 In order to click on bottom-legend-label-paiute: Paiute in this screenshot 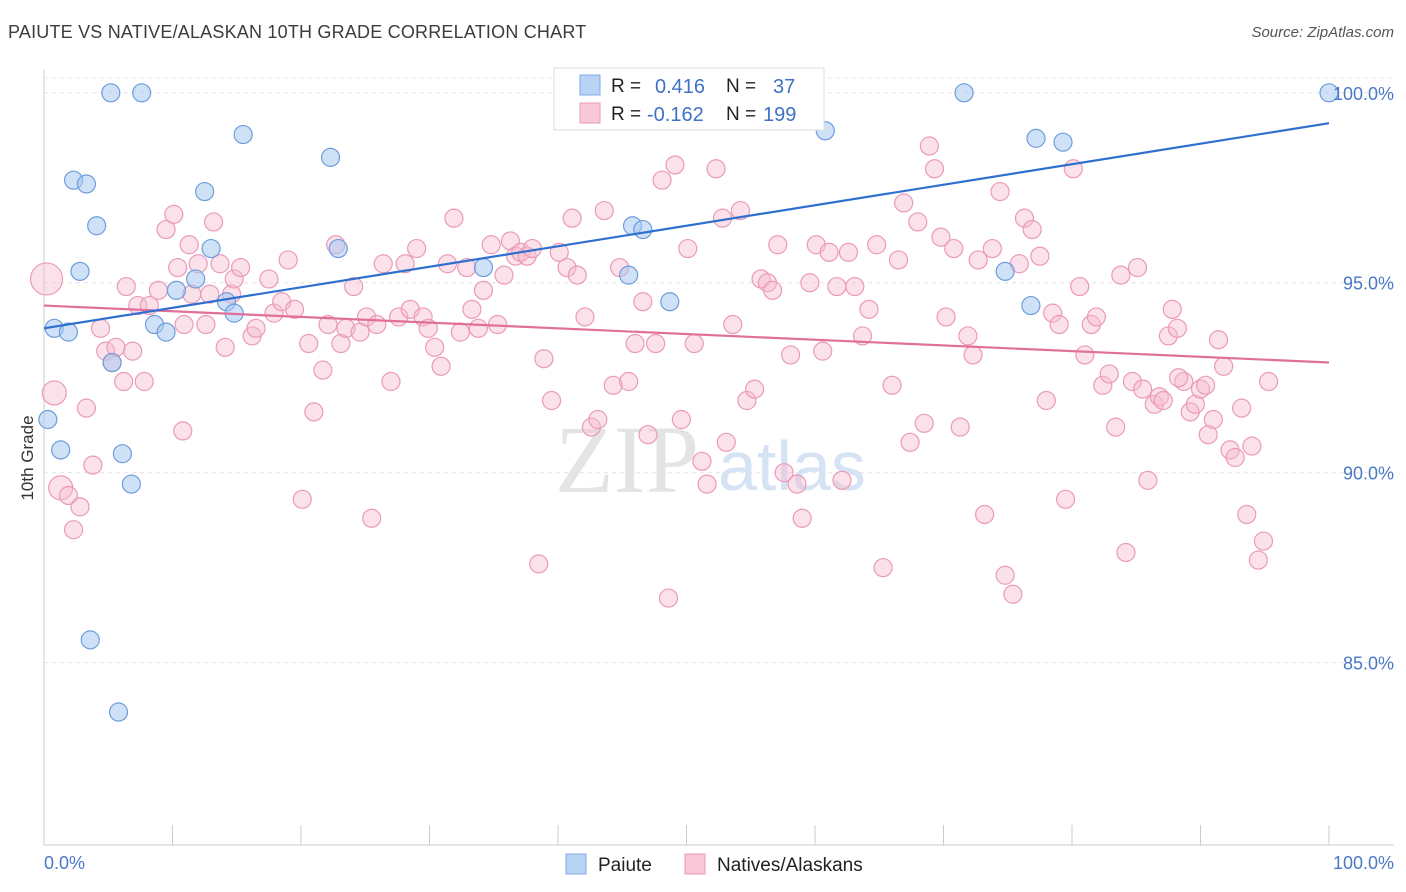, I will do `click(625, 865)`.